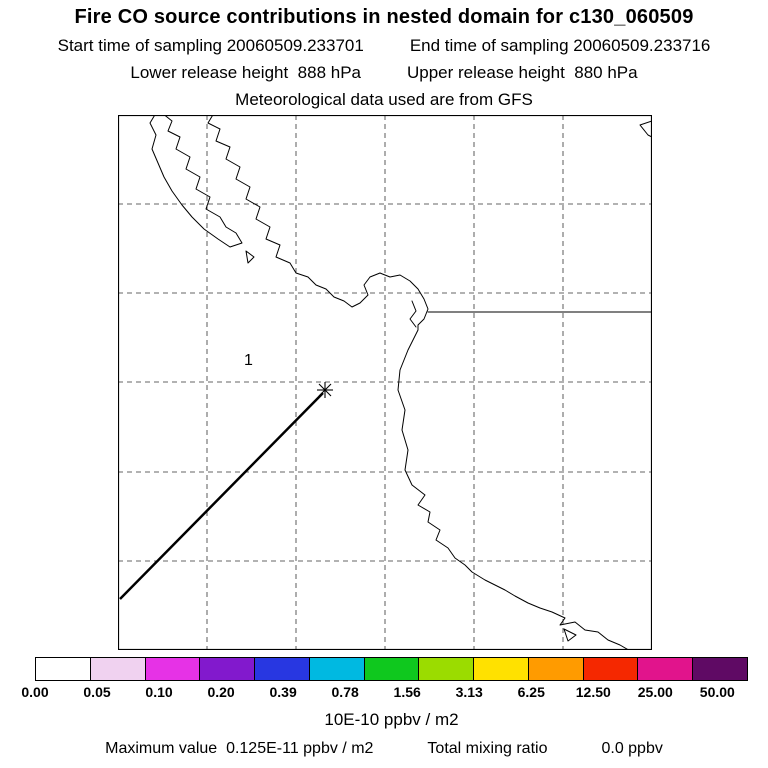 This screenshot has width=768, height=768. Describe the element at coordinates (487, 748) in the screenshot. I see `total-mixing-label: Total mixing ratio` at that location.